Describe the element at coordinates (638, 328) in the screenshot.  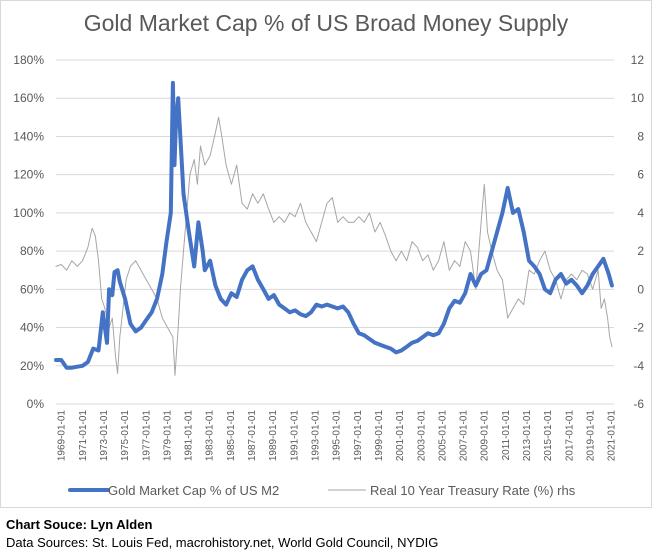
I see `right-tick-label: -2` at that location.